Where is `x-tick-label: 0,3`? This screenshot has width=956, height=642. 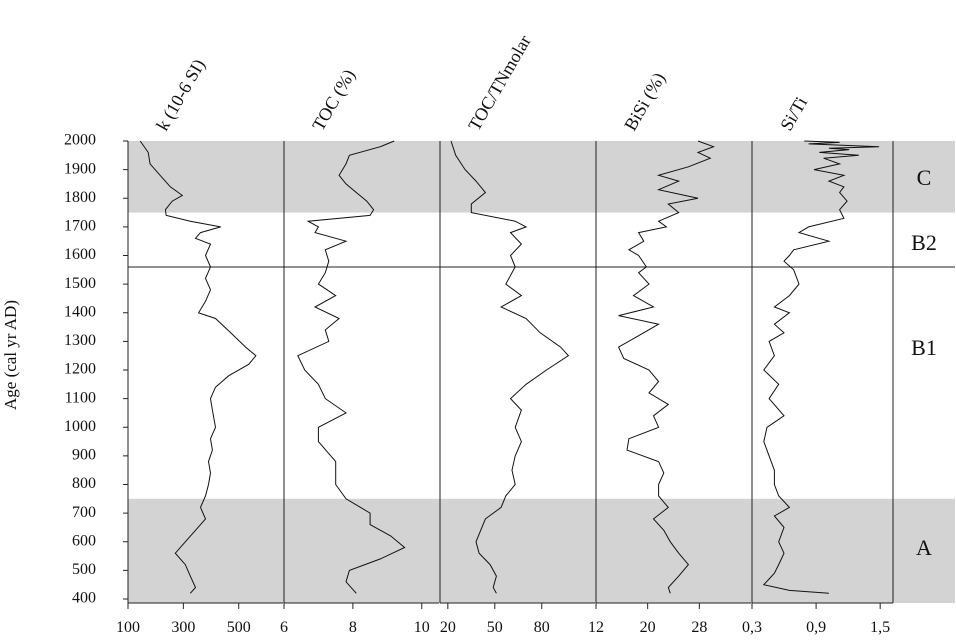 x-tick-label: 0,3 is located at coordinates (752, 627).